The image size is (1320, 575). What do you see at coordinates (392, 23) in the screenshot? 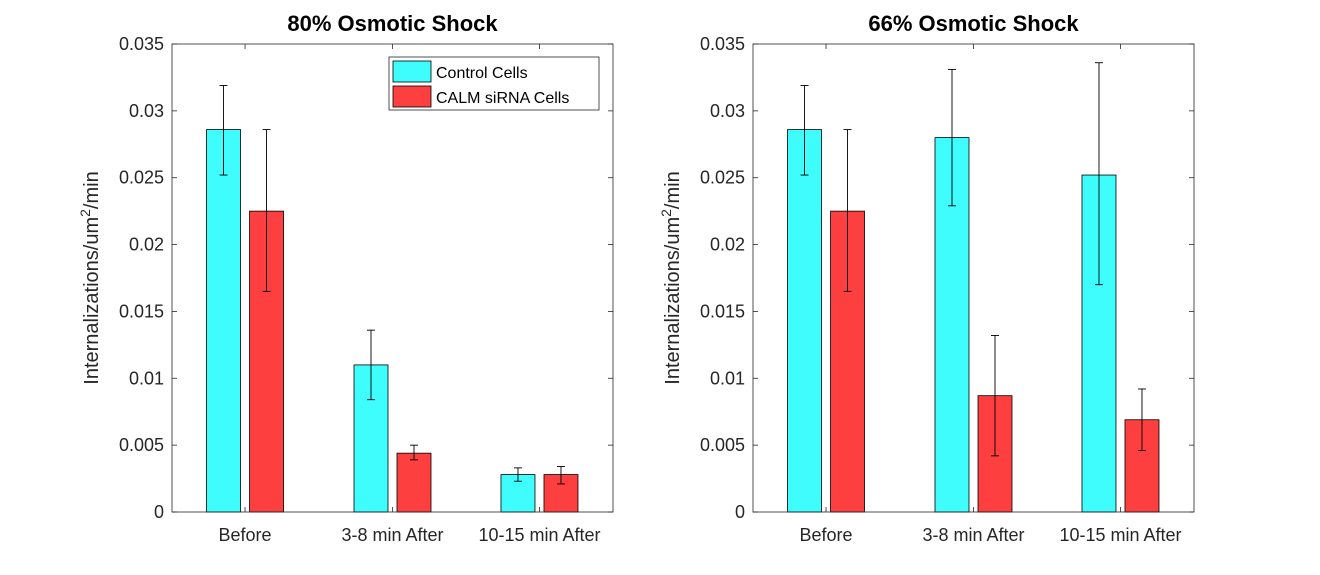
I see `chart-title: 80% Osmotic Shock` at bounding box center [392, 23].